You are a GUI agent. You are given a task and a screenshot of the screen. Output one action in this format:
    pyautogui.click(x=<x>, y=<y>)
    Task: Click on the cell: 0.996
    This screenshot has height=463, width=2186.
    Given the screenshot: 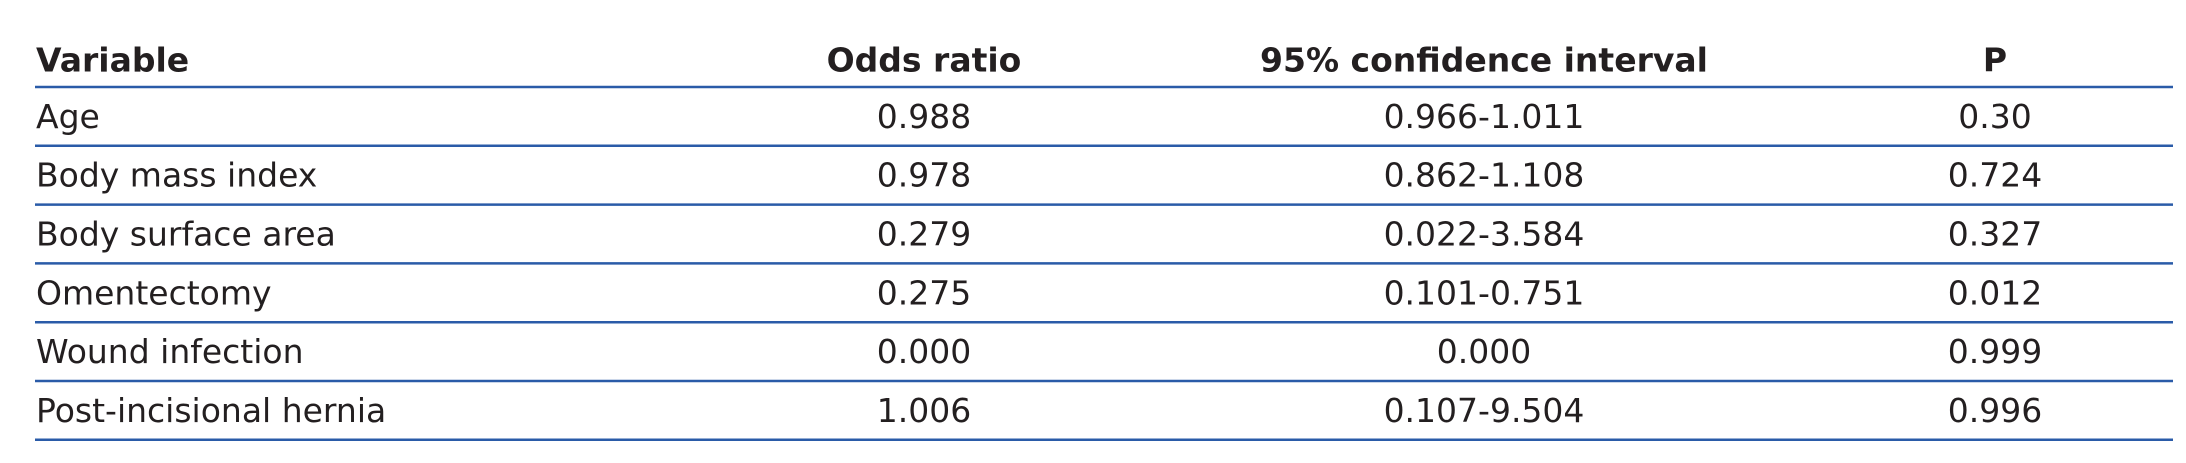 What is the action you would take?
    pyautogui.click(x=1995, y=410)
    